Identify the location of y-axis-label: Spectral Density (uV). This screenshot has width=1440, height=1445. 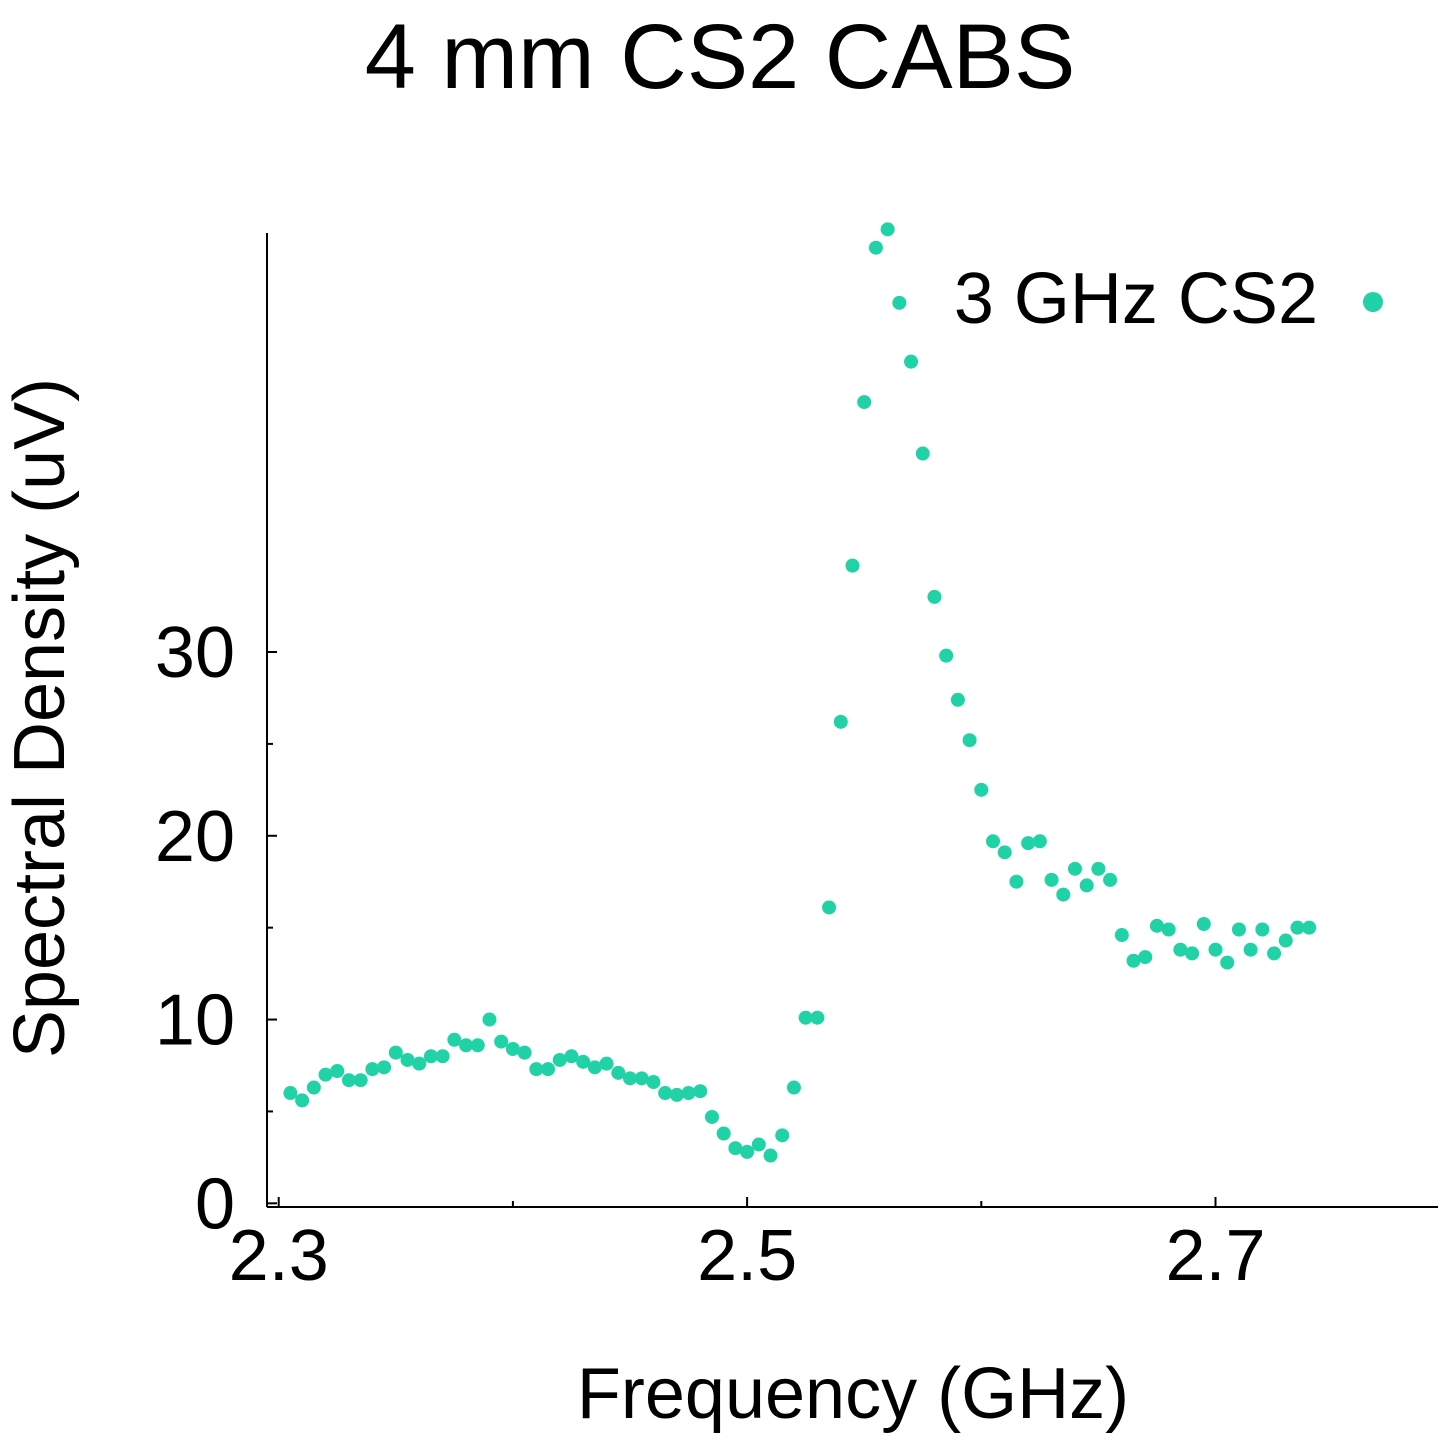
(40, 718).